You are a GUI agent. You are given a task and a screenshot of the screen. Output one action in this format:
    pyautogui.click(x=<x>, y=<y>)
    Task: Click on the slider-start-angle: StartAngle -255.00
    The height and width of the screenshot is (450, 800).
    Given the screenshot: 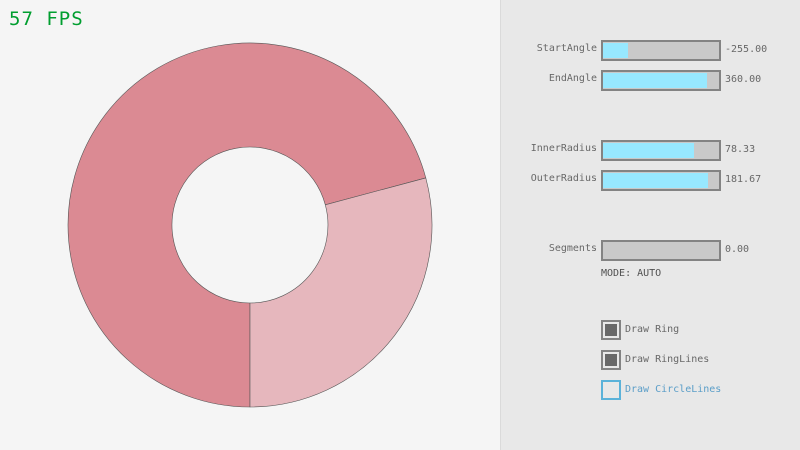 What is the action you would take?
    pyautogui.click(x=650, y=50)
    